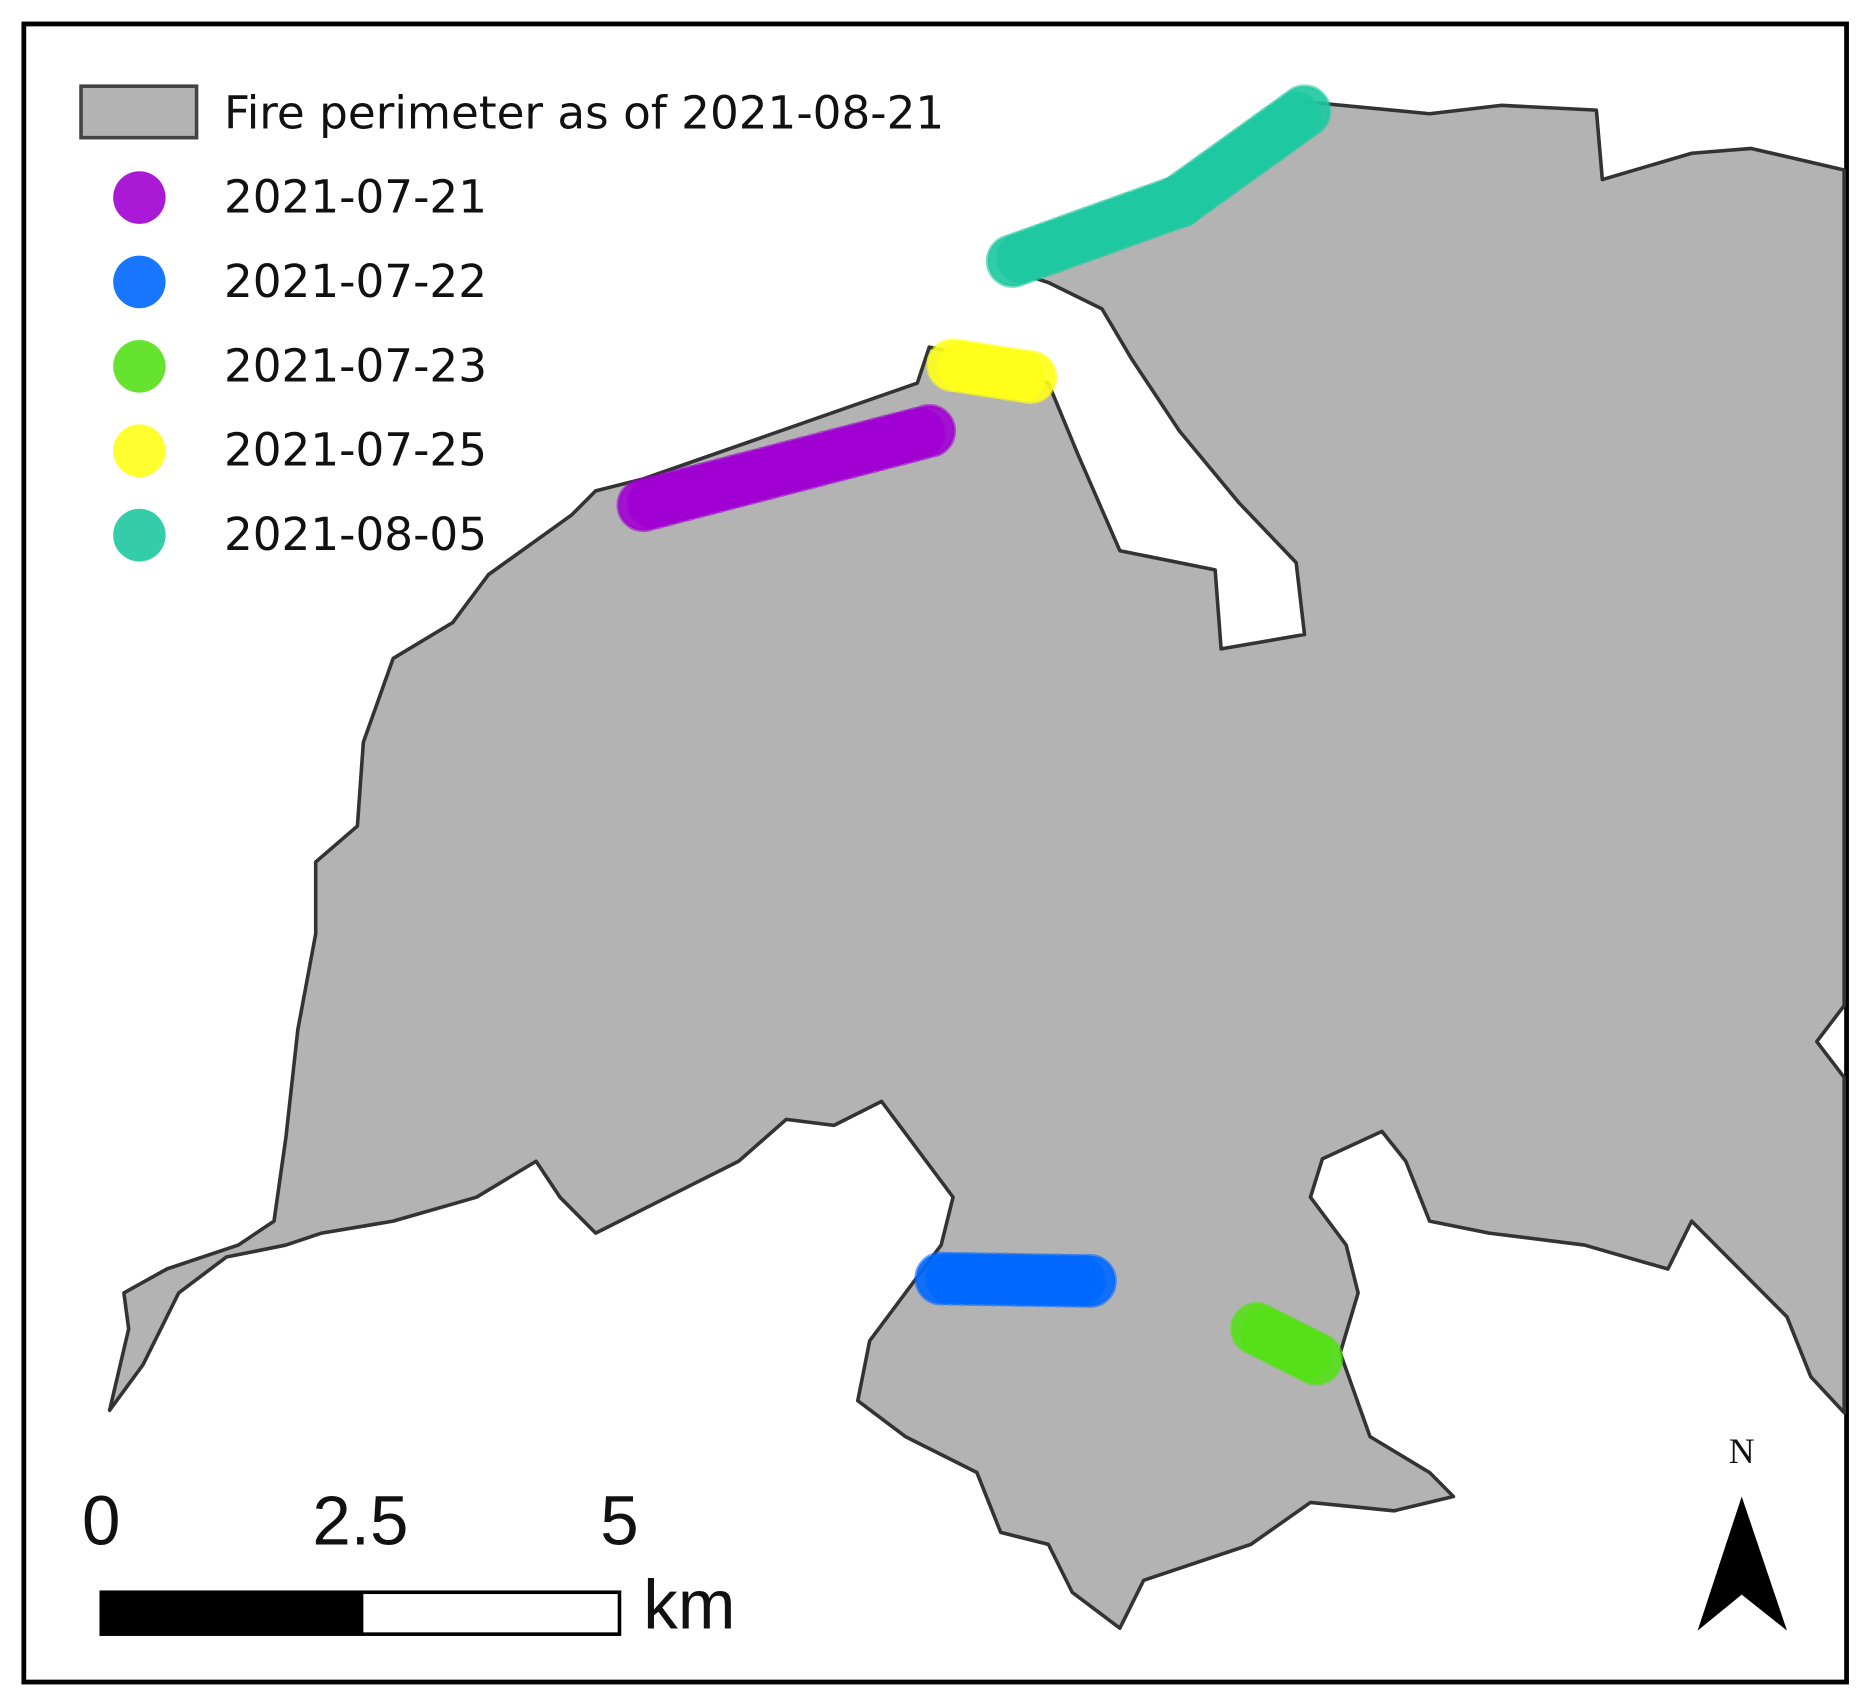 This screenshot has height=1700, width=1868. Describe the element at coordinates (584, 113) in the screenshot. I see `legend-label: Fire perimeter as of 2021-08-21` at that location.